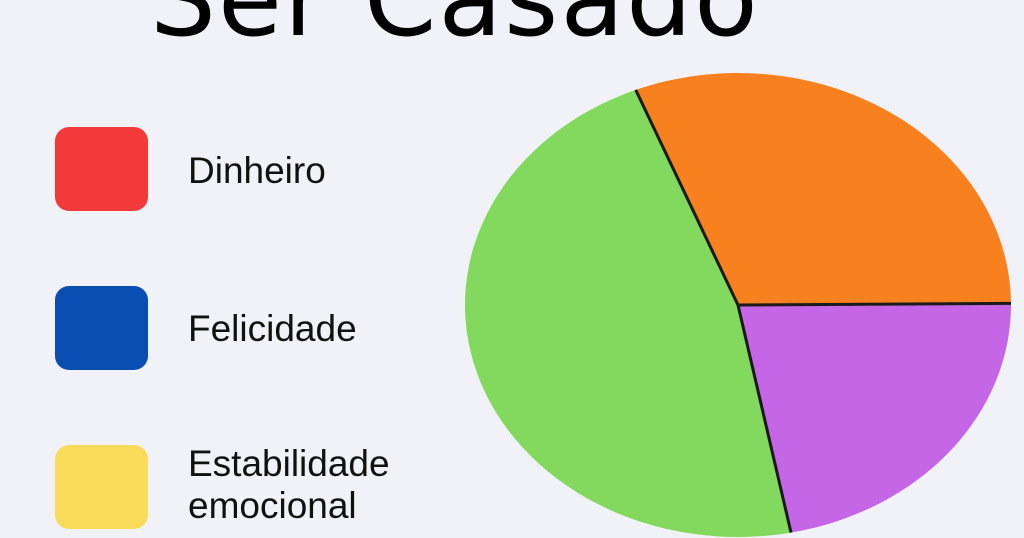 This screenshot has height=538, width=1024. I want to click on legend-label-estabilidade: Estabilidade emocional, so click(289, 484).